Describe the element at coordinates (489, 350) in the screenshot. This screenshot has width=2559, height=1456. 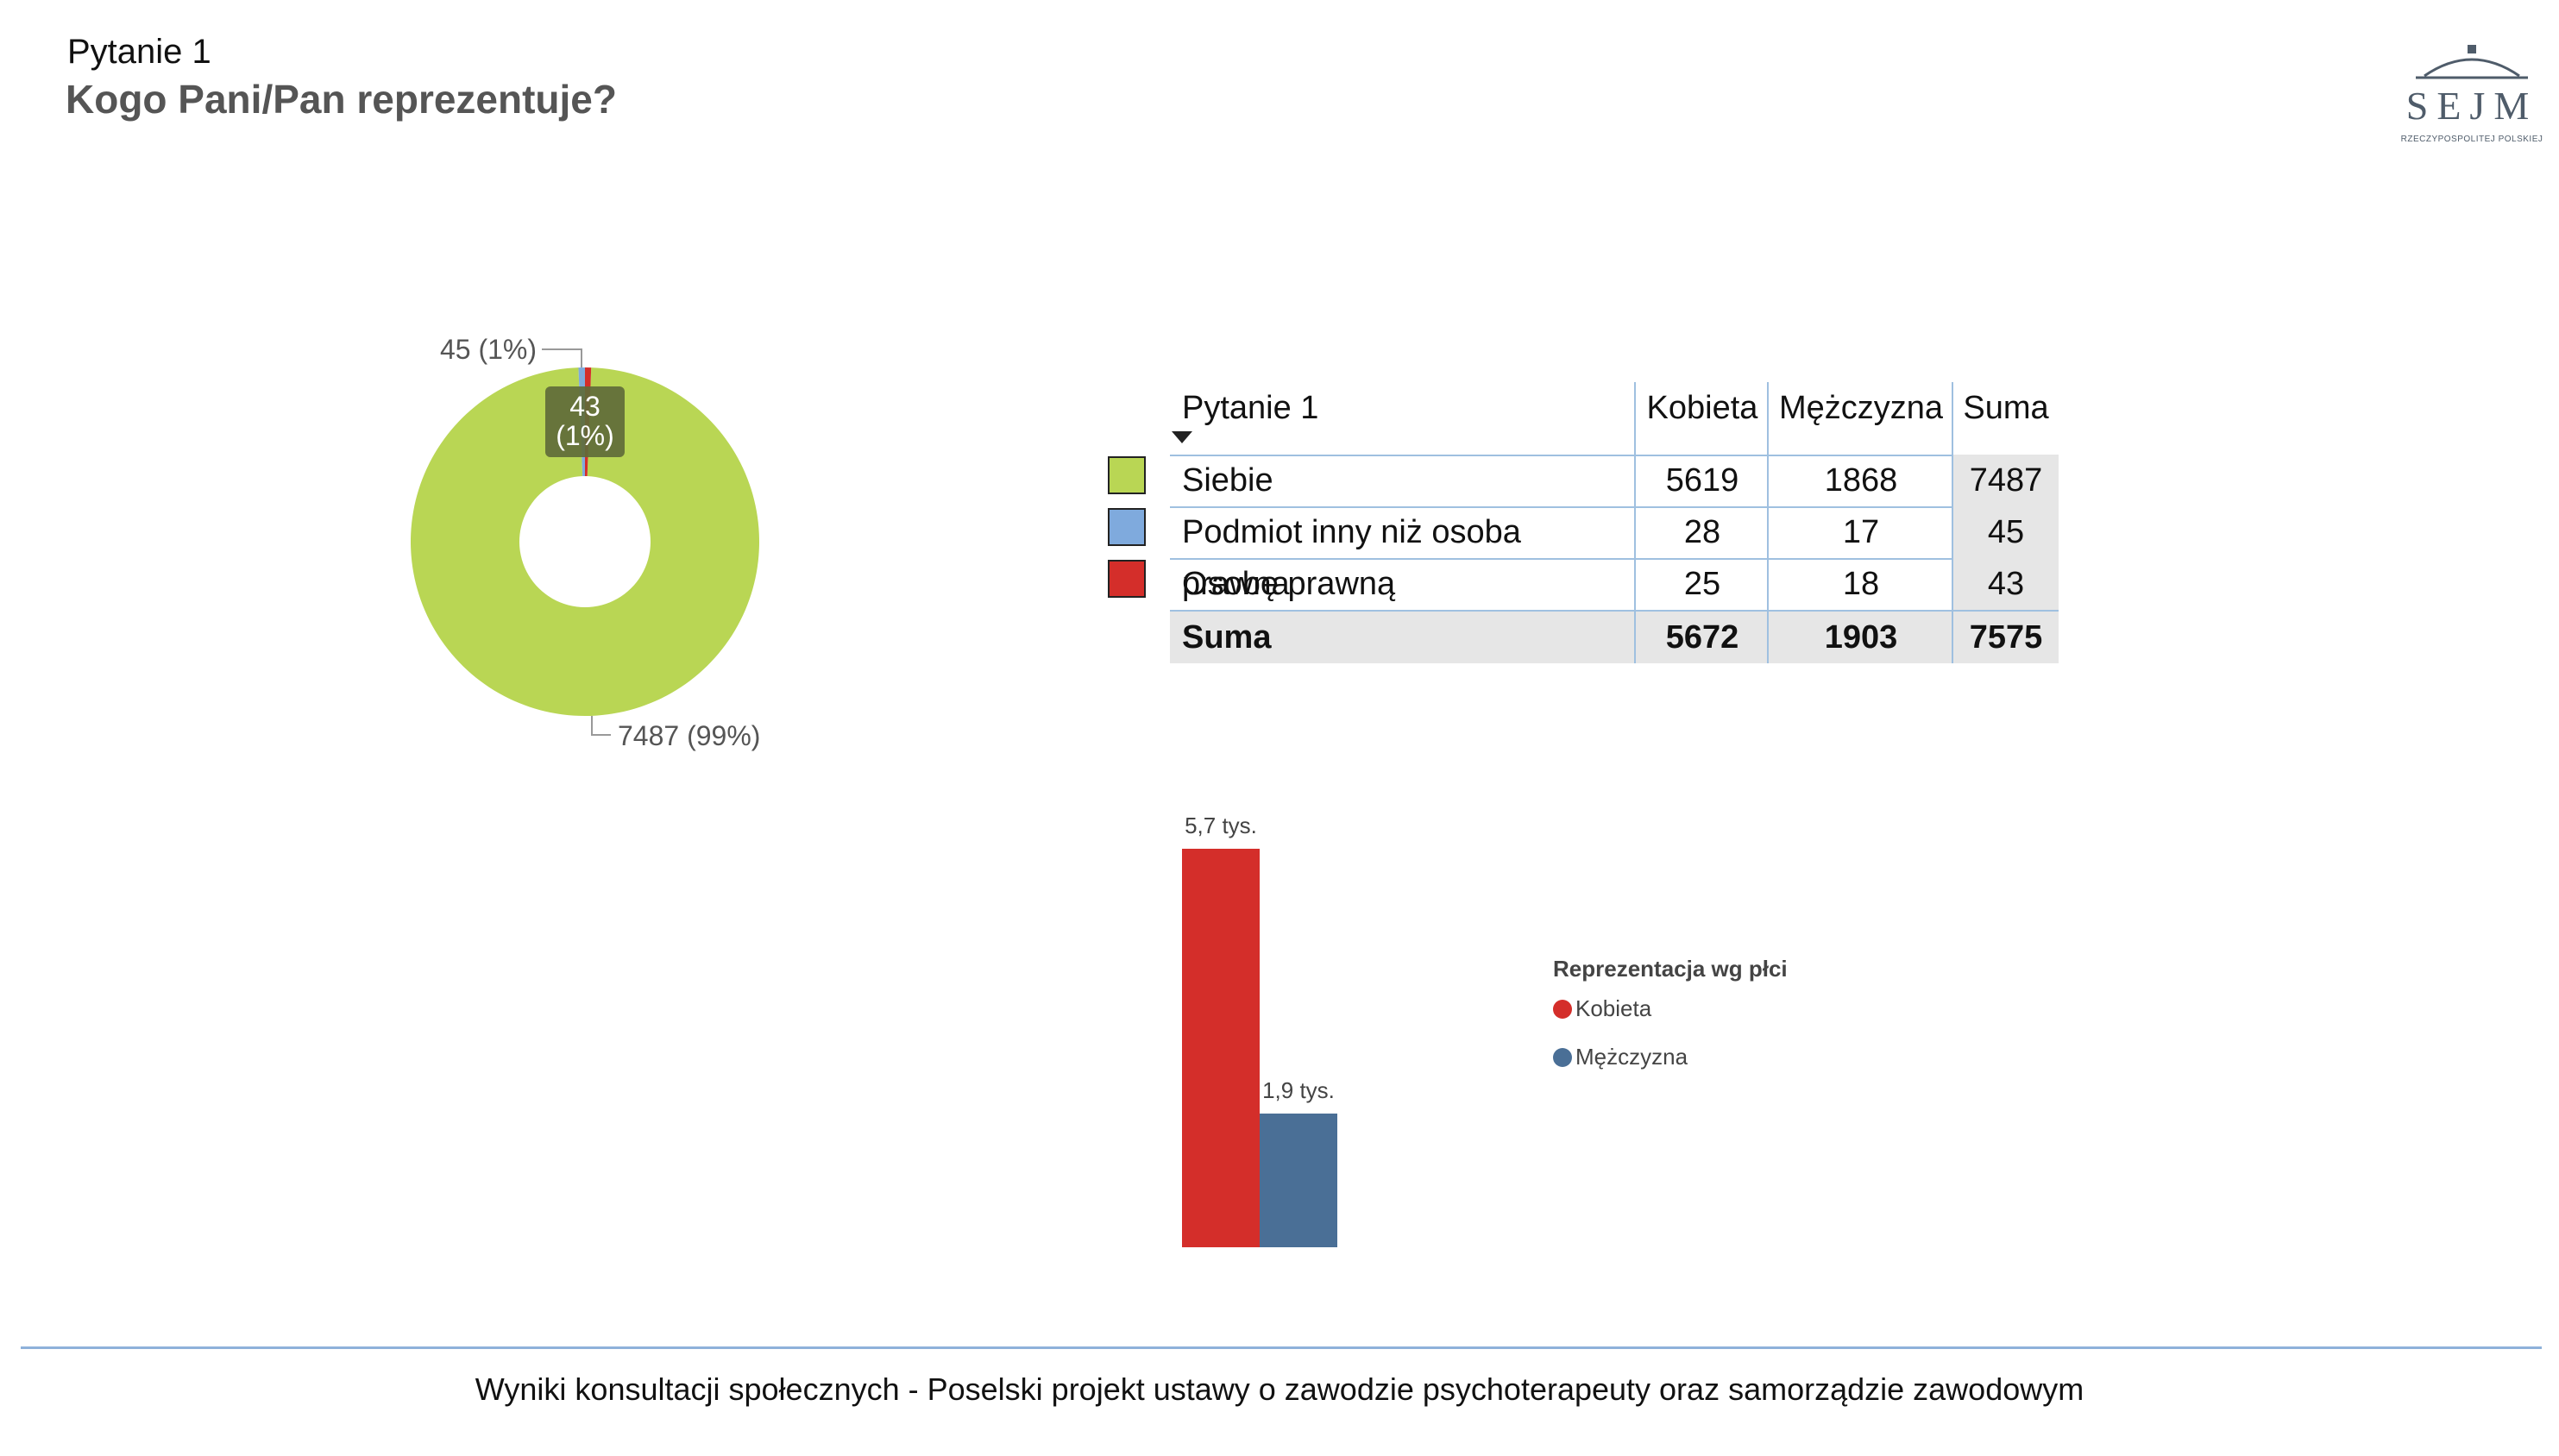
I see `donut-label-podmiot: 45 (1%)` at that location.